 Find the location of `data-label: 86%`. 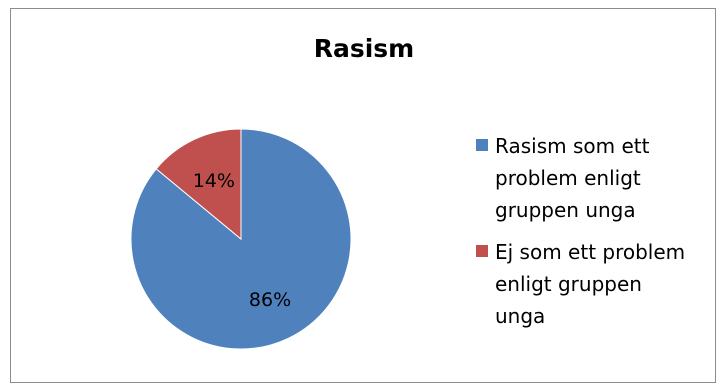

data-label: 86% is located at coordinates (270, 300).